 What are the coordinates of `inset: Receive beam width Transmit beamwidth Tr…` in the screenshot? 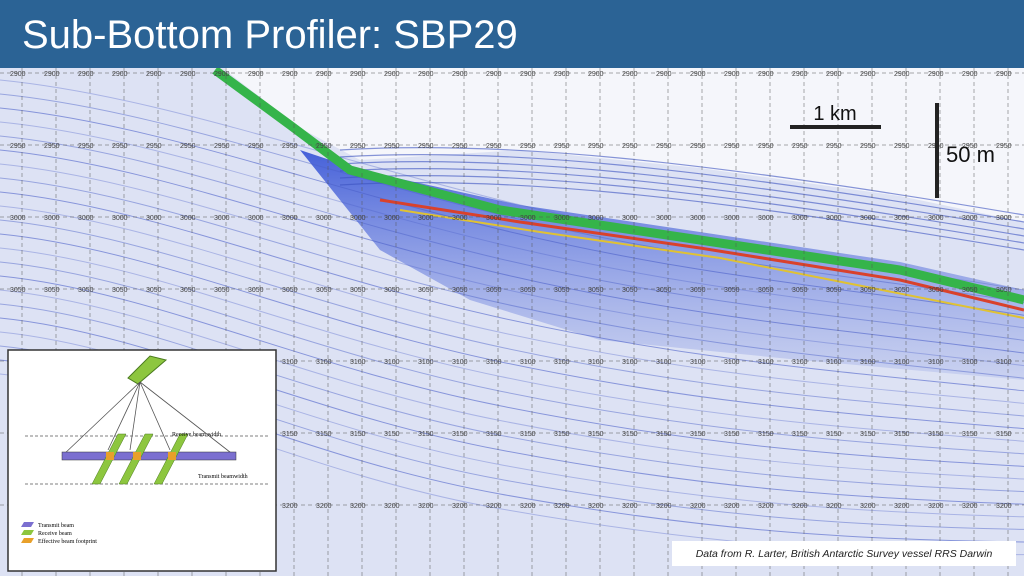 It's located at (142, 460).